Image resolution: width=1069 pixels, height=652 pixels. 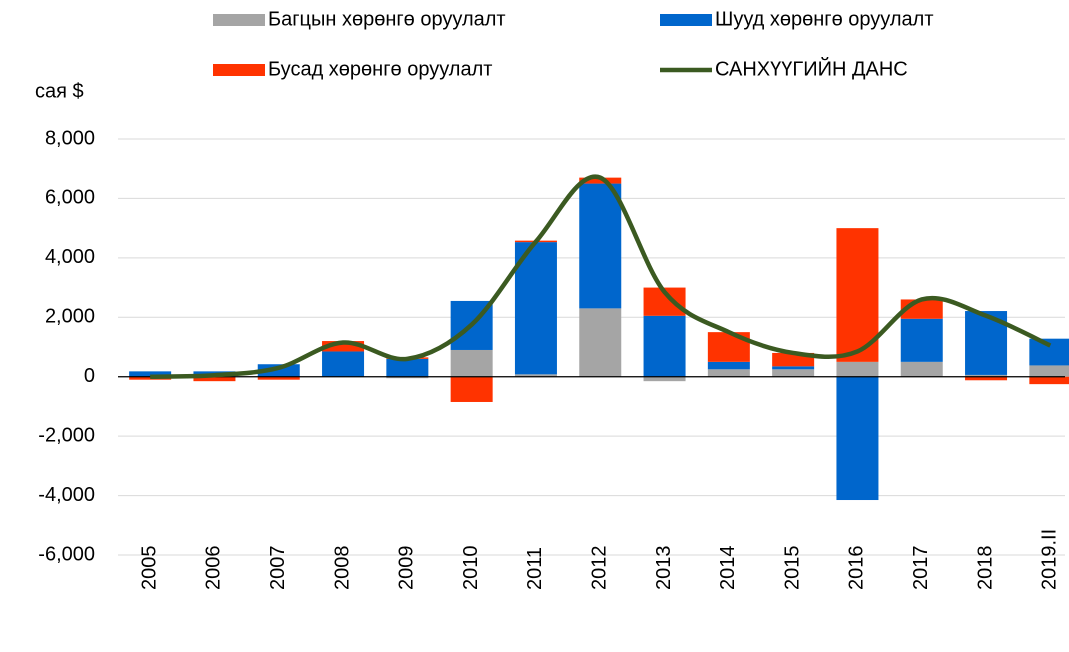 What do you see at coordinates (380, 69) in the screenshot?
I see `legend-label: Бусад хөрөнгө оруулалт` at bounding box center [380, 69].